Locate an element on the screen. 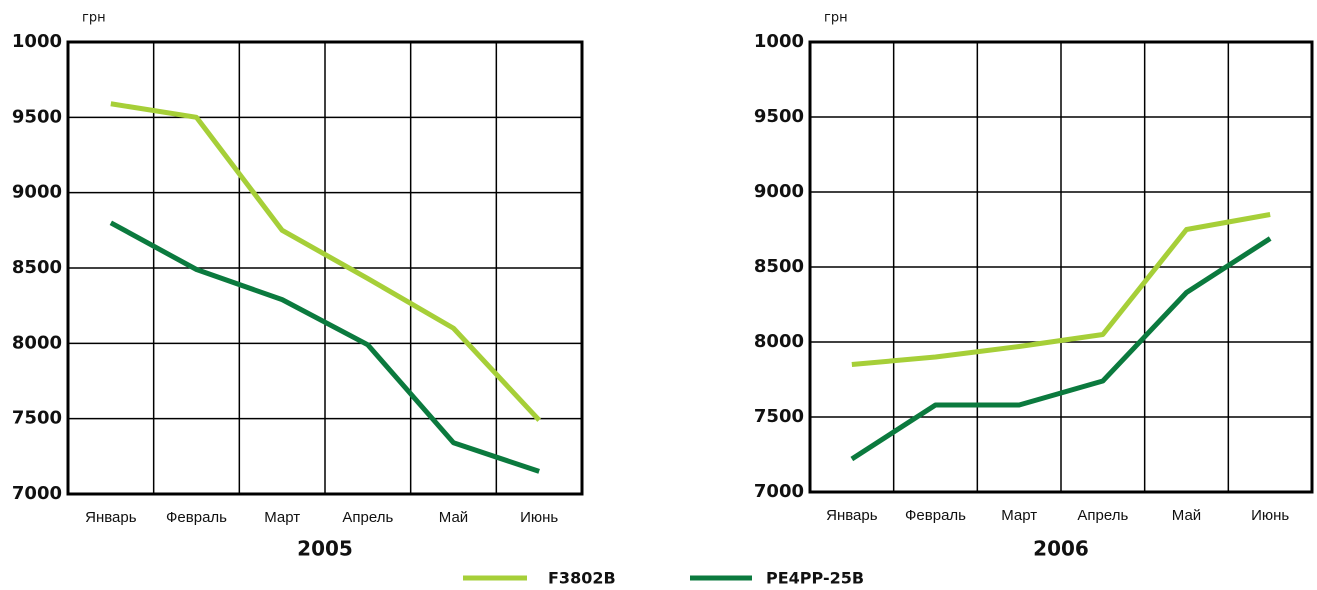 The image size is (1317, 590). legend-label: F3802B is located at coordinates (582, 578).